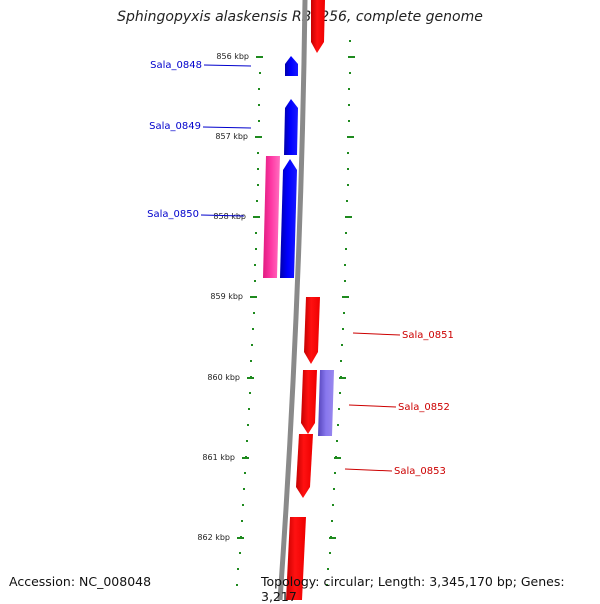 Image resolution: width=600 pixels, height=604 pixels. Describe the element at coordinates (175, 126) in the screenshot. I see `gene-label-sala-0849: Sala_0849` at that location.